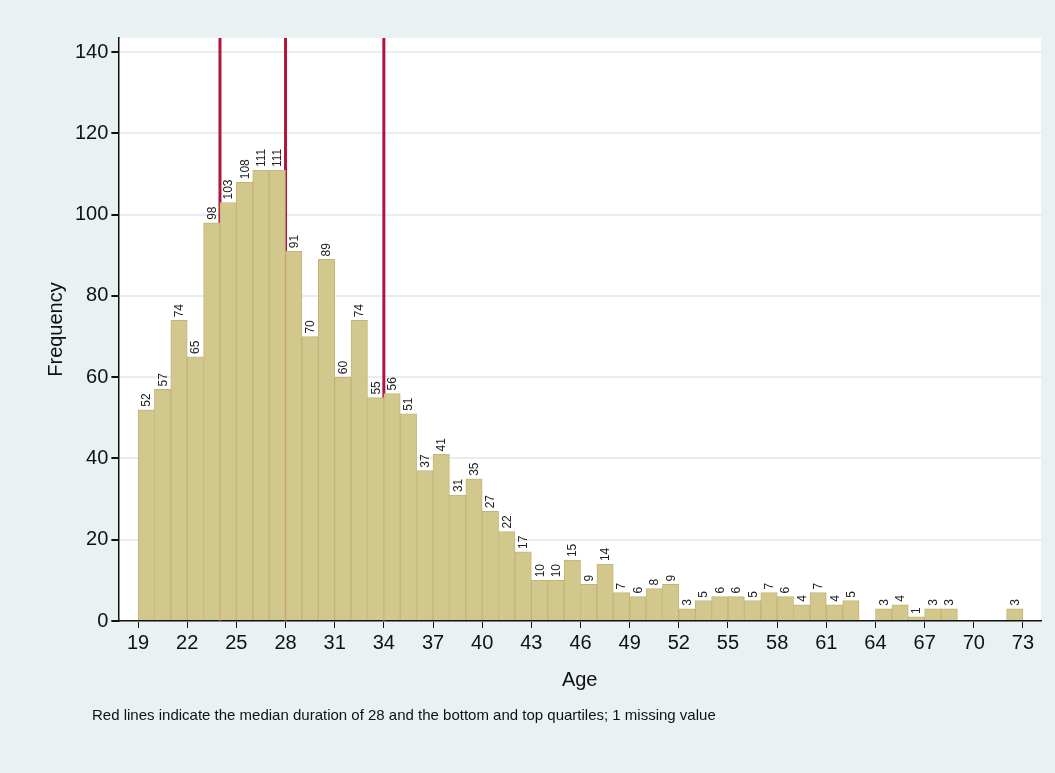  Describe the element at coordinates (678, 641) in the screenshot. I see `x-tick-label: 52` at that location.